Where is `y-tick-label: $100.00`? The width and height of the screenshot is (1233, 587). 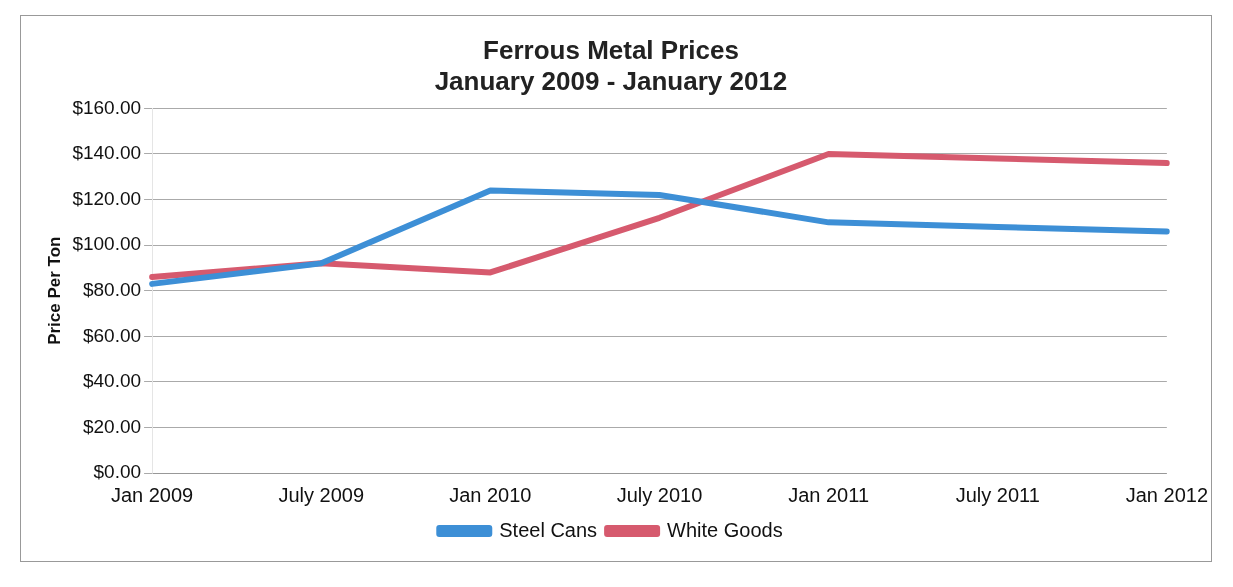
y-tick-label: $100.00 is located at coordinates (107, 244).